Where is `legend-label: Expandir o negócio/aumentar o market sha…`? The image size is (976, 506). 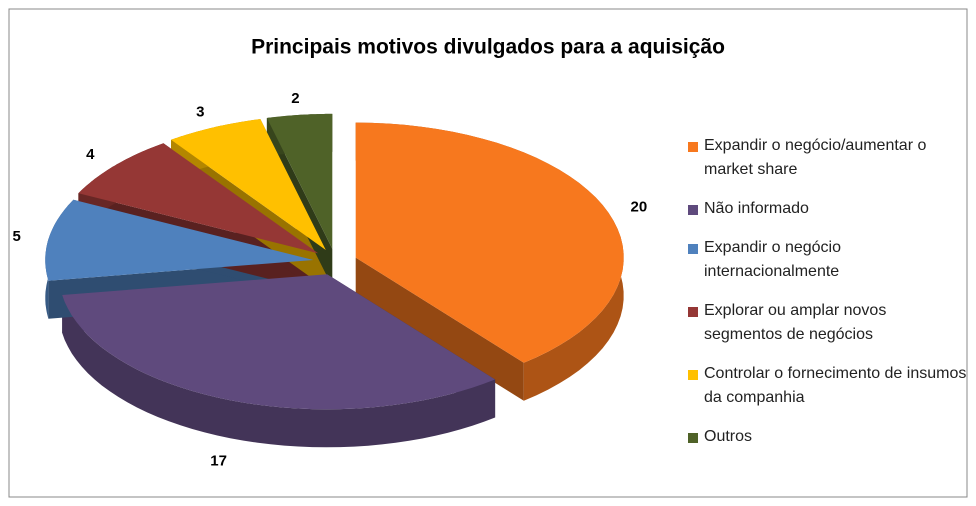 legend-label: Expandir o negócio/aumentar o market sha… is located at coordinates (815, 157).